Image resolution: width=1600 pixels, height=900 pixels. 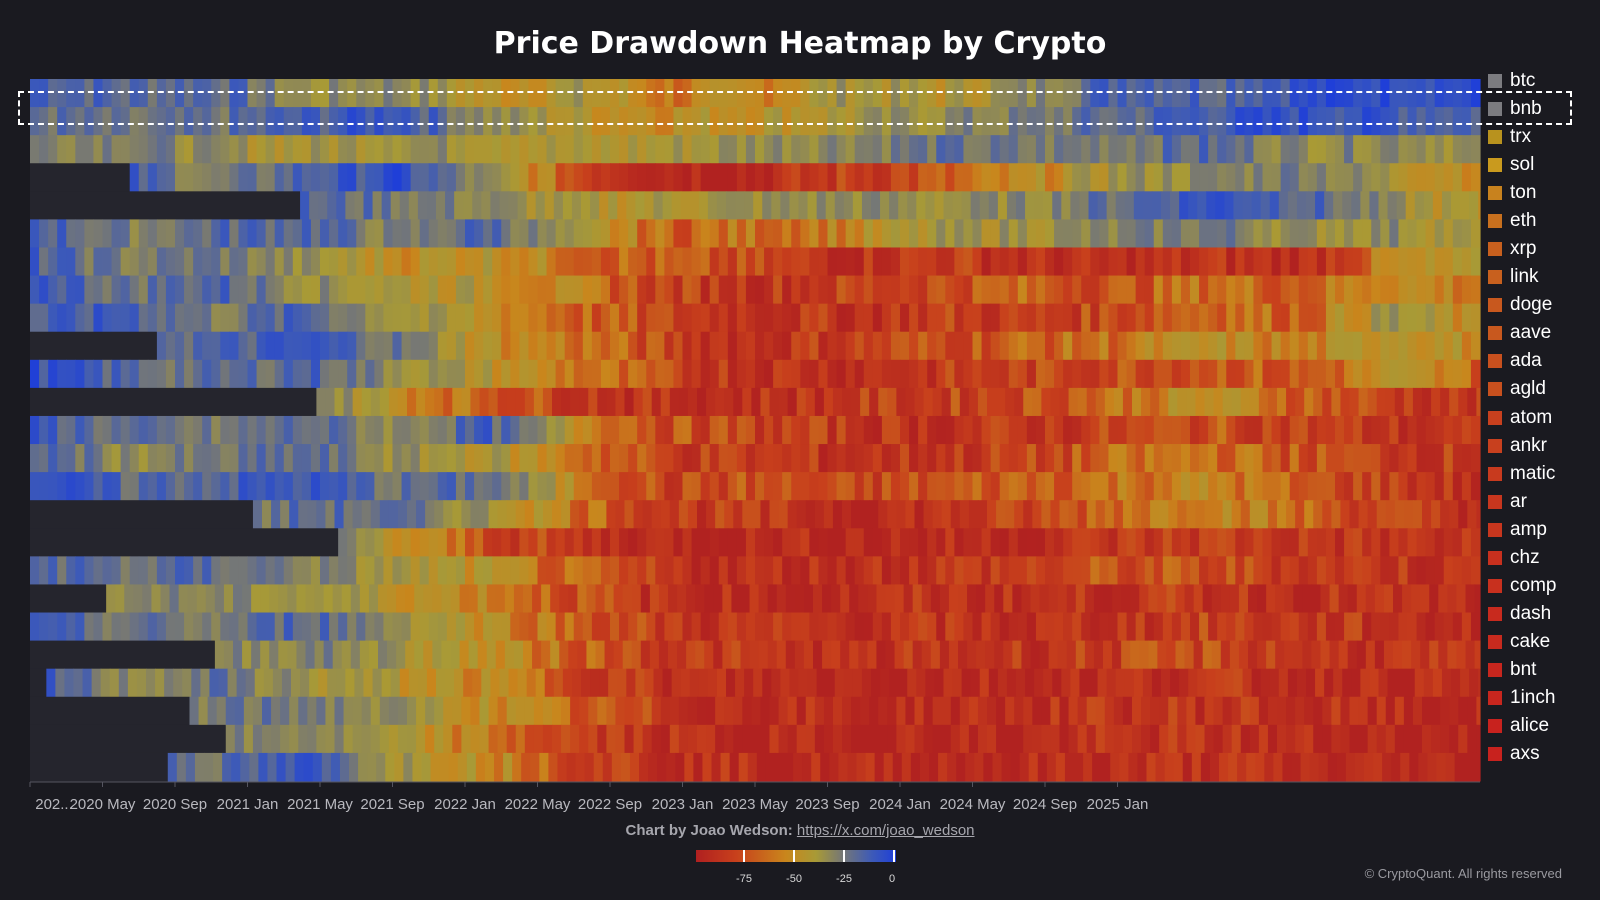 I want to click on legend-item-sol: sol, so click(x=1511, y=164).